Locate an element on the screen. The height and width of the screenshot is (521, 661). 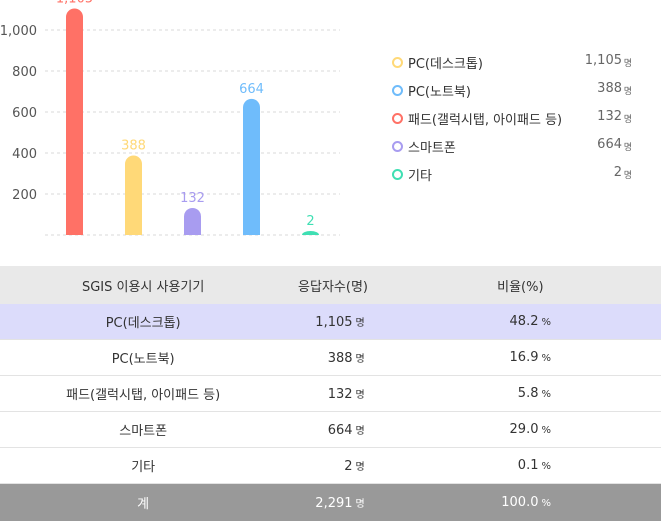
legend-item: 스마트폰 664 명 is located at coordinates (515, 146).